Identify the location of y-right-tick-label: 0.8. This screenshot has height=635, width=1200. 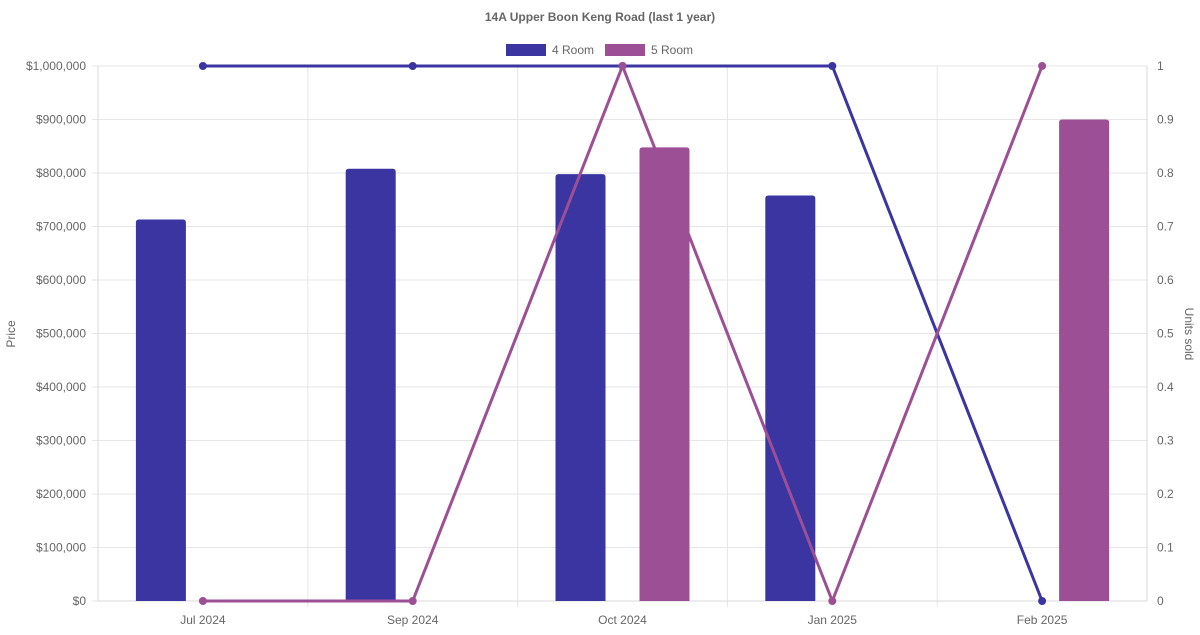
(1165, 173).